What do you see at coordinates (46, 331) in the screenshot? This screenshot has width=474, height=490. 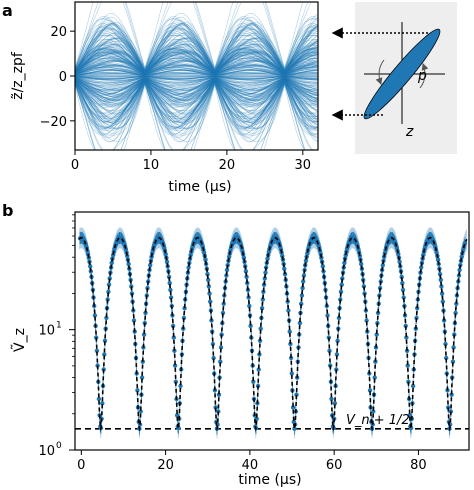 I see `y-tick-label: 10` at bounding box center [46, 331].